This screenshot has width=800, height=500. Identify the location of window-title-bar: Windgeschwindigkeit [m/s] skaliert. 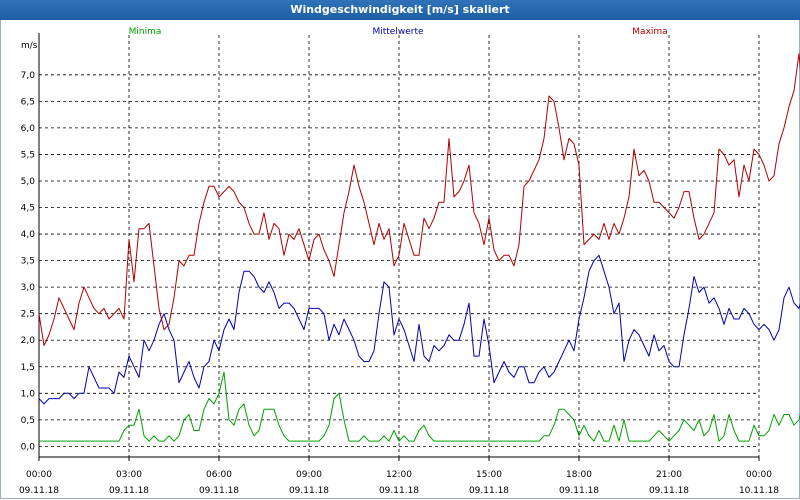
(400, 10).